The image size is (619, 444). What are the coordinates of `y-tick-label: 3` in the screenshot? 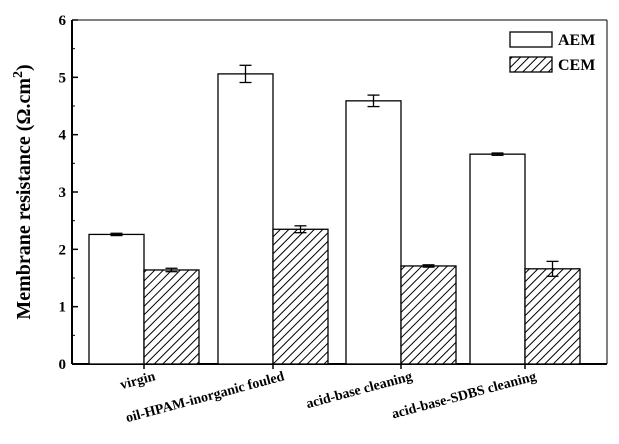 It's located at (63, 193).